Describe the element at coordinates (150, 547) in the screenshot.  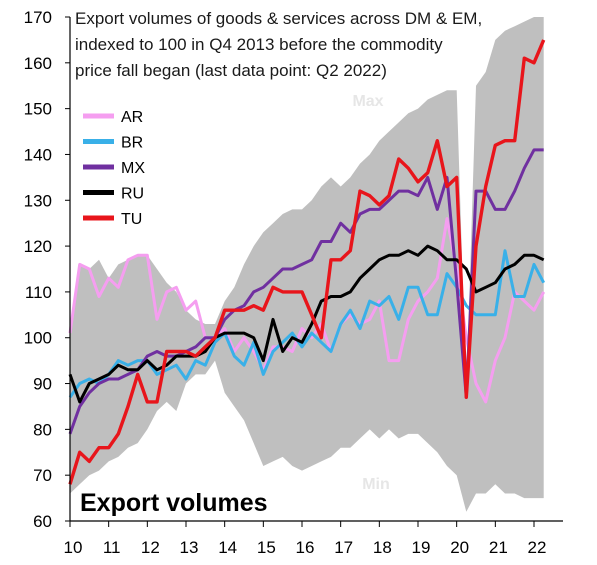
I see `x-tick-label: 12` at that location.